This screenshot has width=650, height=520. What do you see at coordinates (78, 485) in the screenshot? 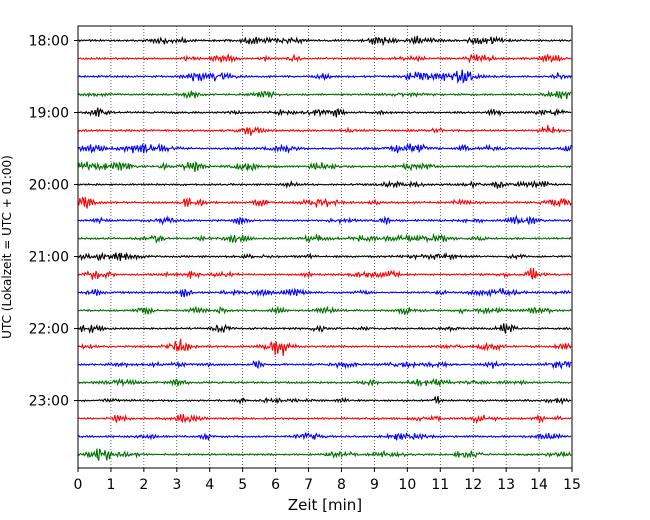
I see `x-tick-label: 0` at bounding box center [78, 485].